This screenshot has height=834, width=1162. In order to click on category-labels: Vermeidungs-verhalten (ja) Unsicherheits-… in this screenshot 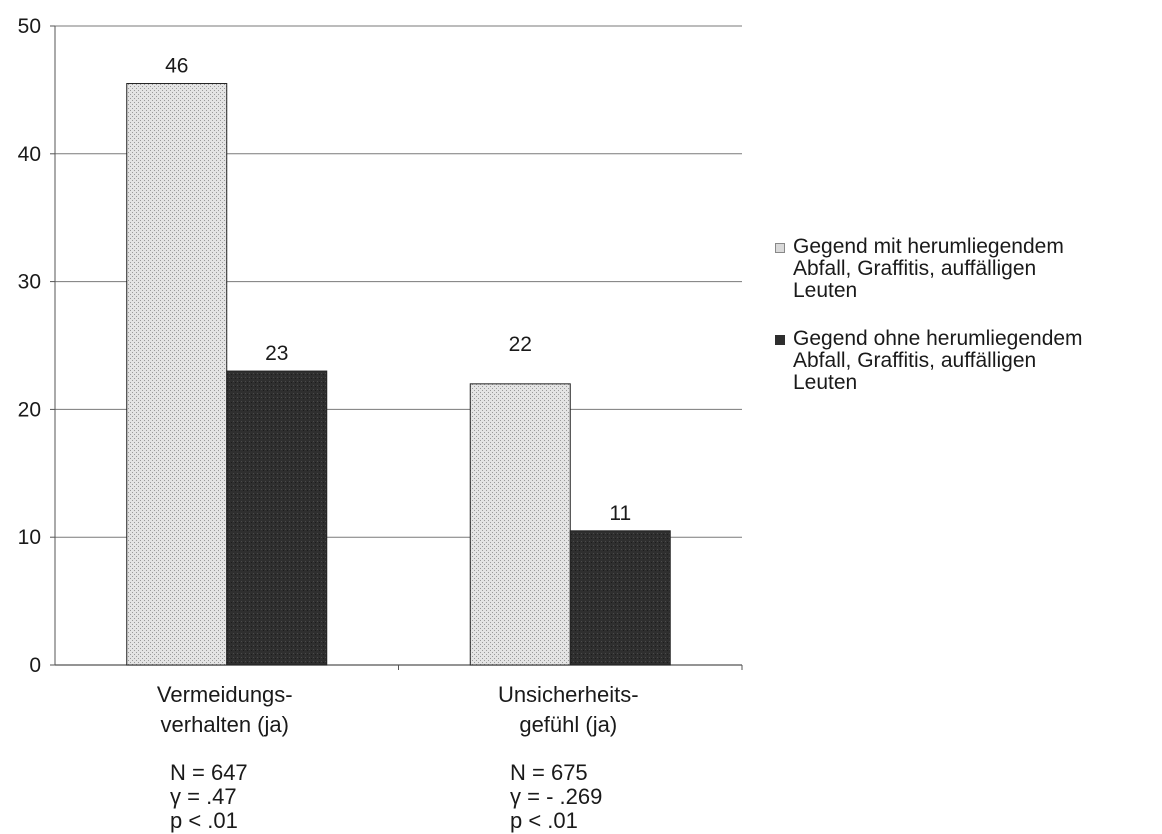, I will do `click(398, 709)`.